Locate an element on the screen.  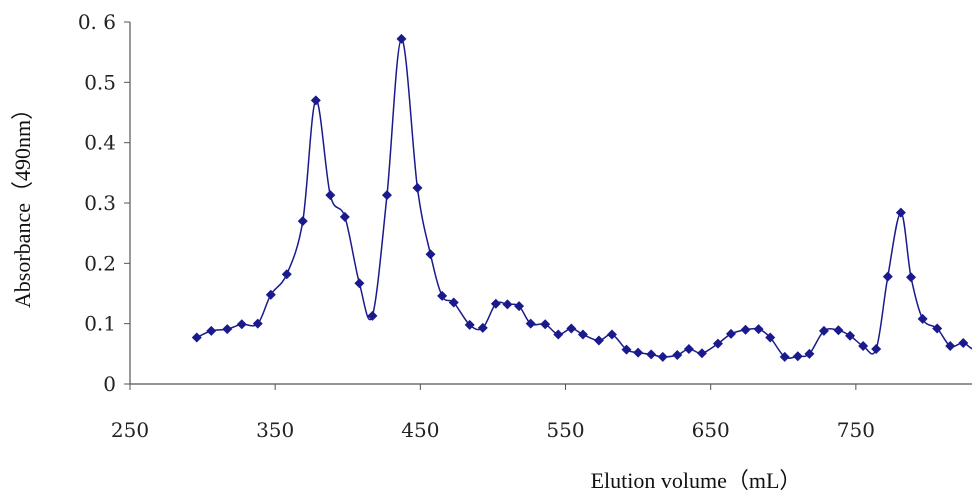
x-tick-label: 650 is located at coordinates (711, 430).